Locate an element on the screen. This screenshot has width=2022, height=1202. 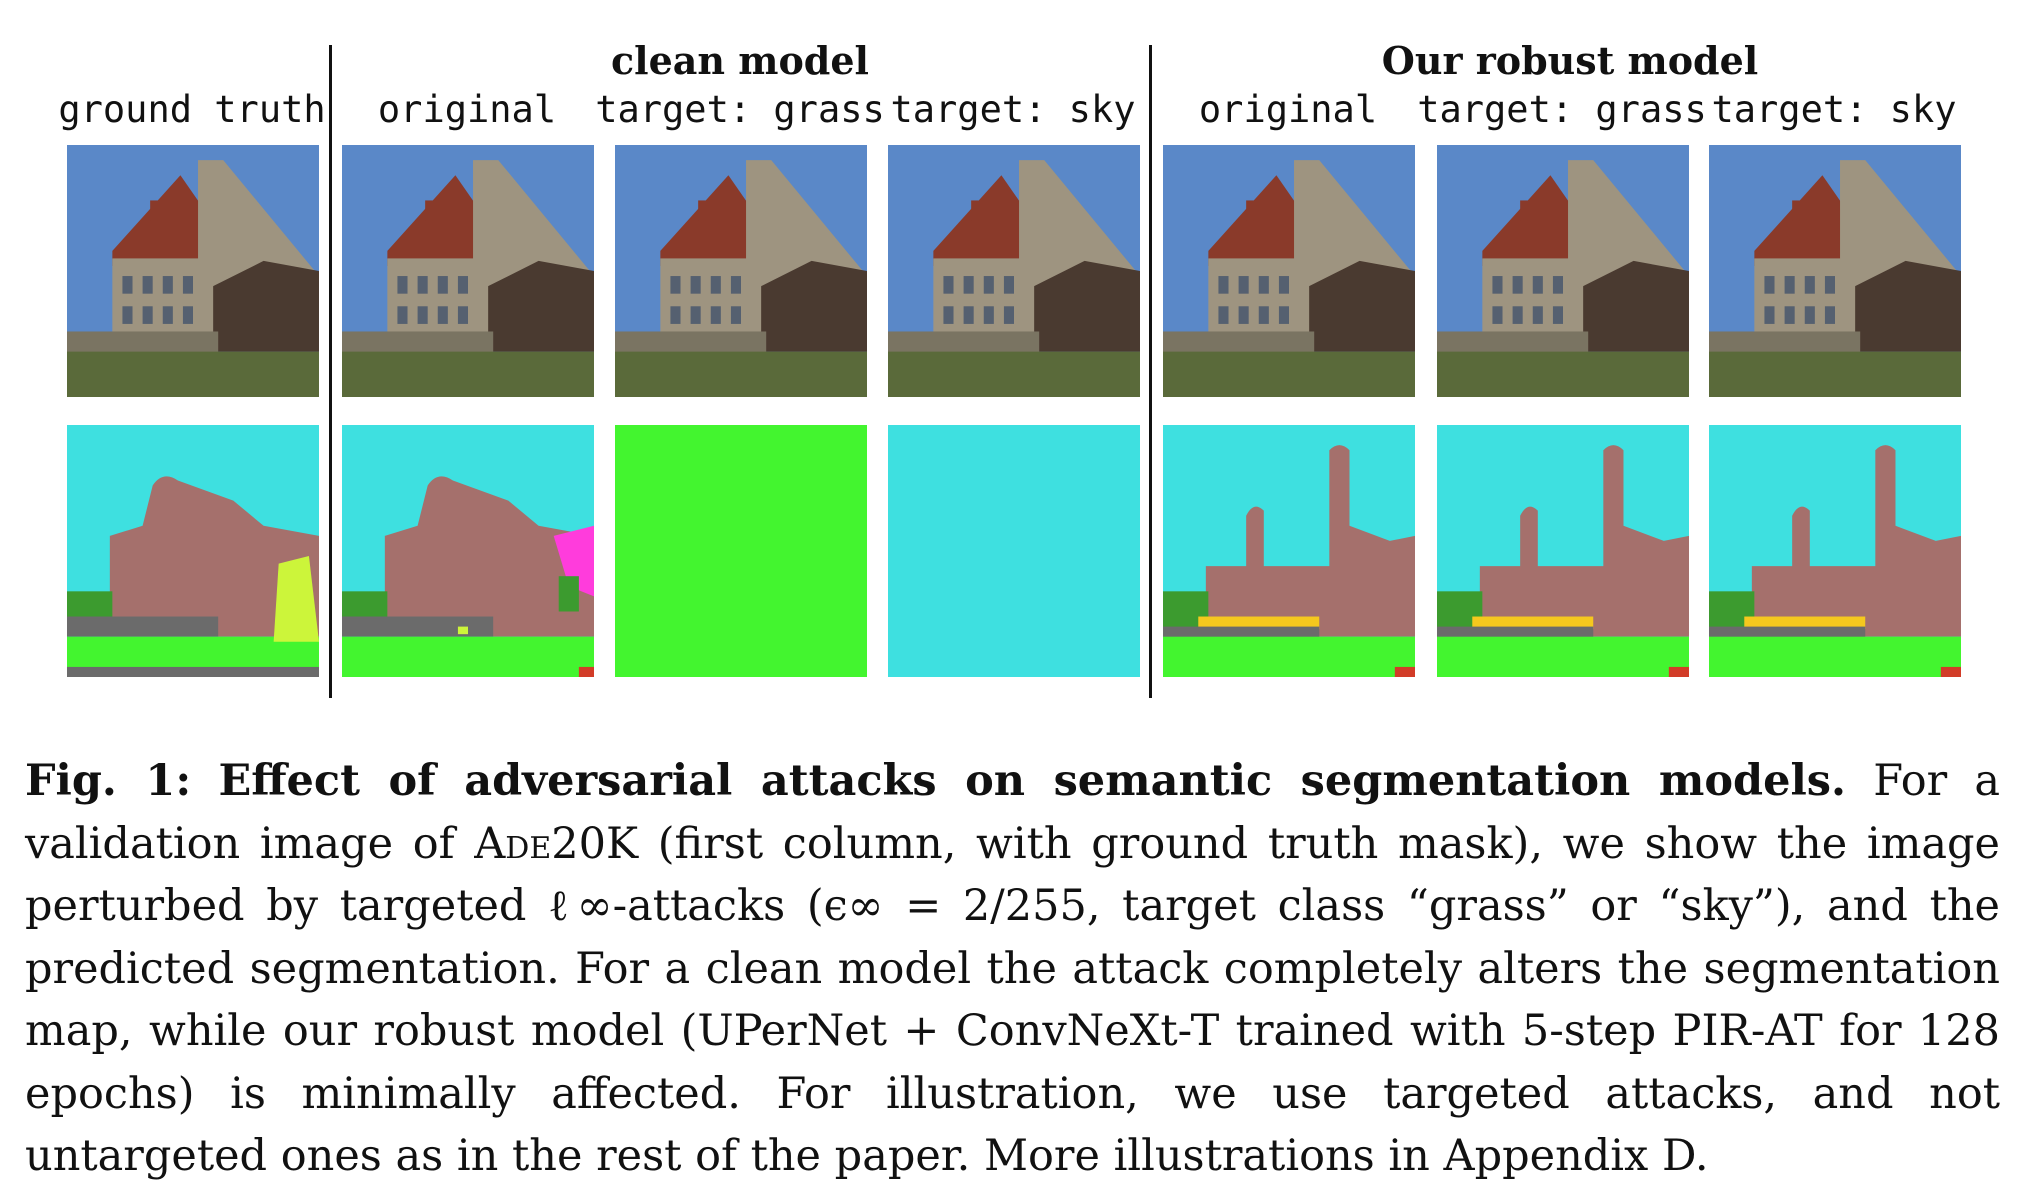
column-label-clean-target-sky: target: sky is located at coordinates (1013, 109).